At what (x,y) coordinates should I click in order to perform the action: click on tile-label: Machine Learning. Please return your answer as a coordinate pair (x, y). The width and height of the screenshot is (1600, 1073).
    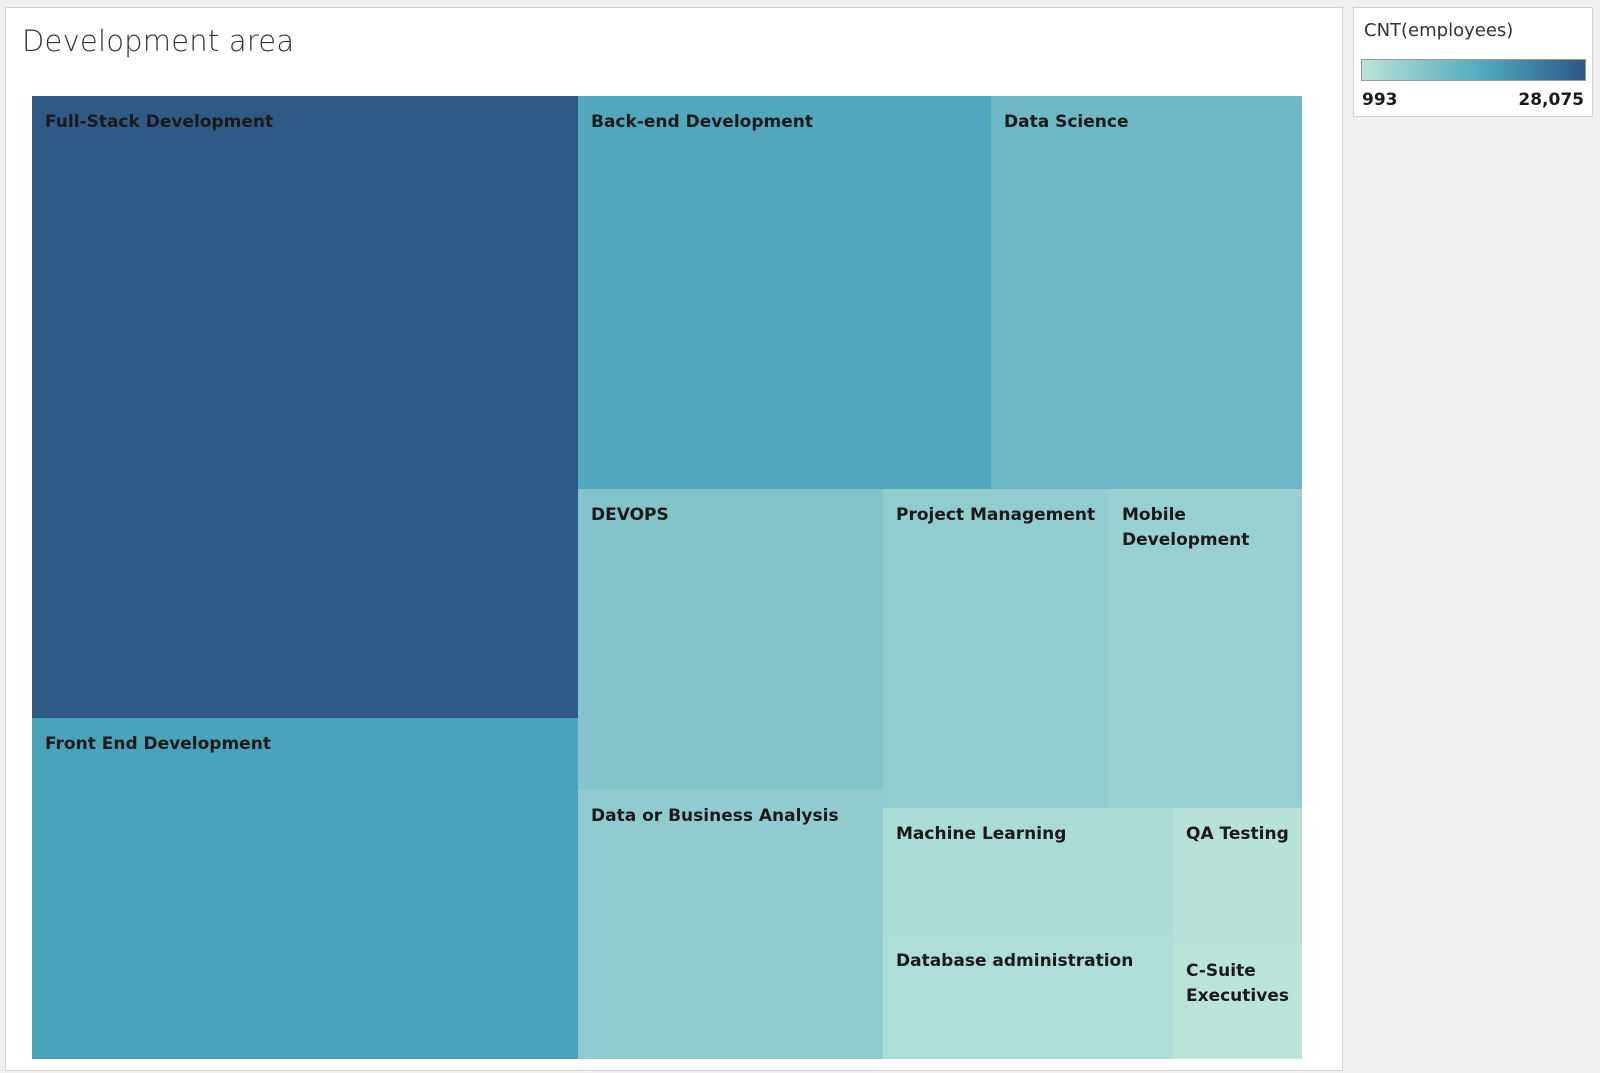
    Looking at the image, I should click on (981, 834).